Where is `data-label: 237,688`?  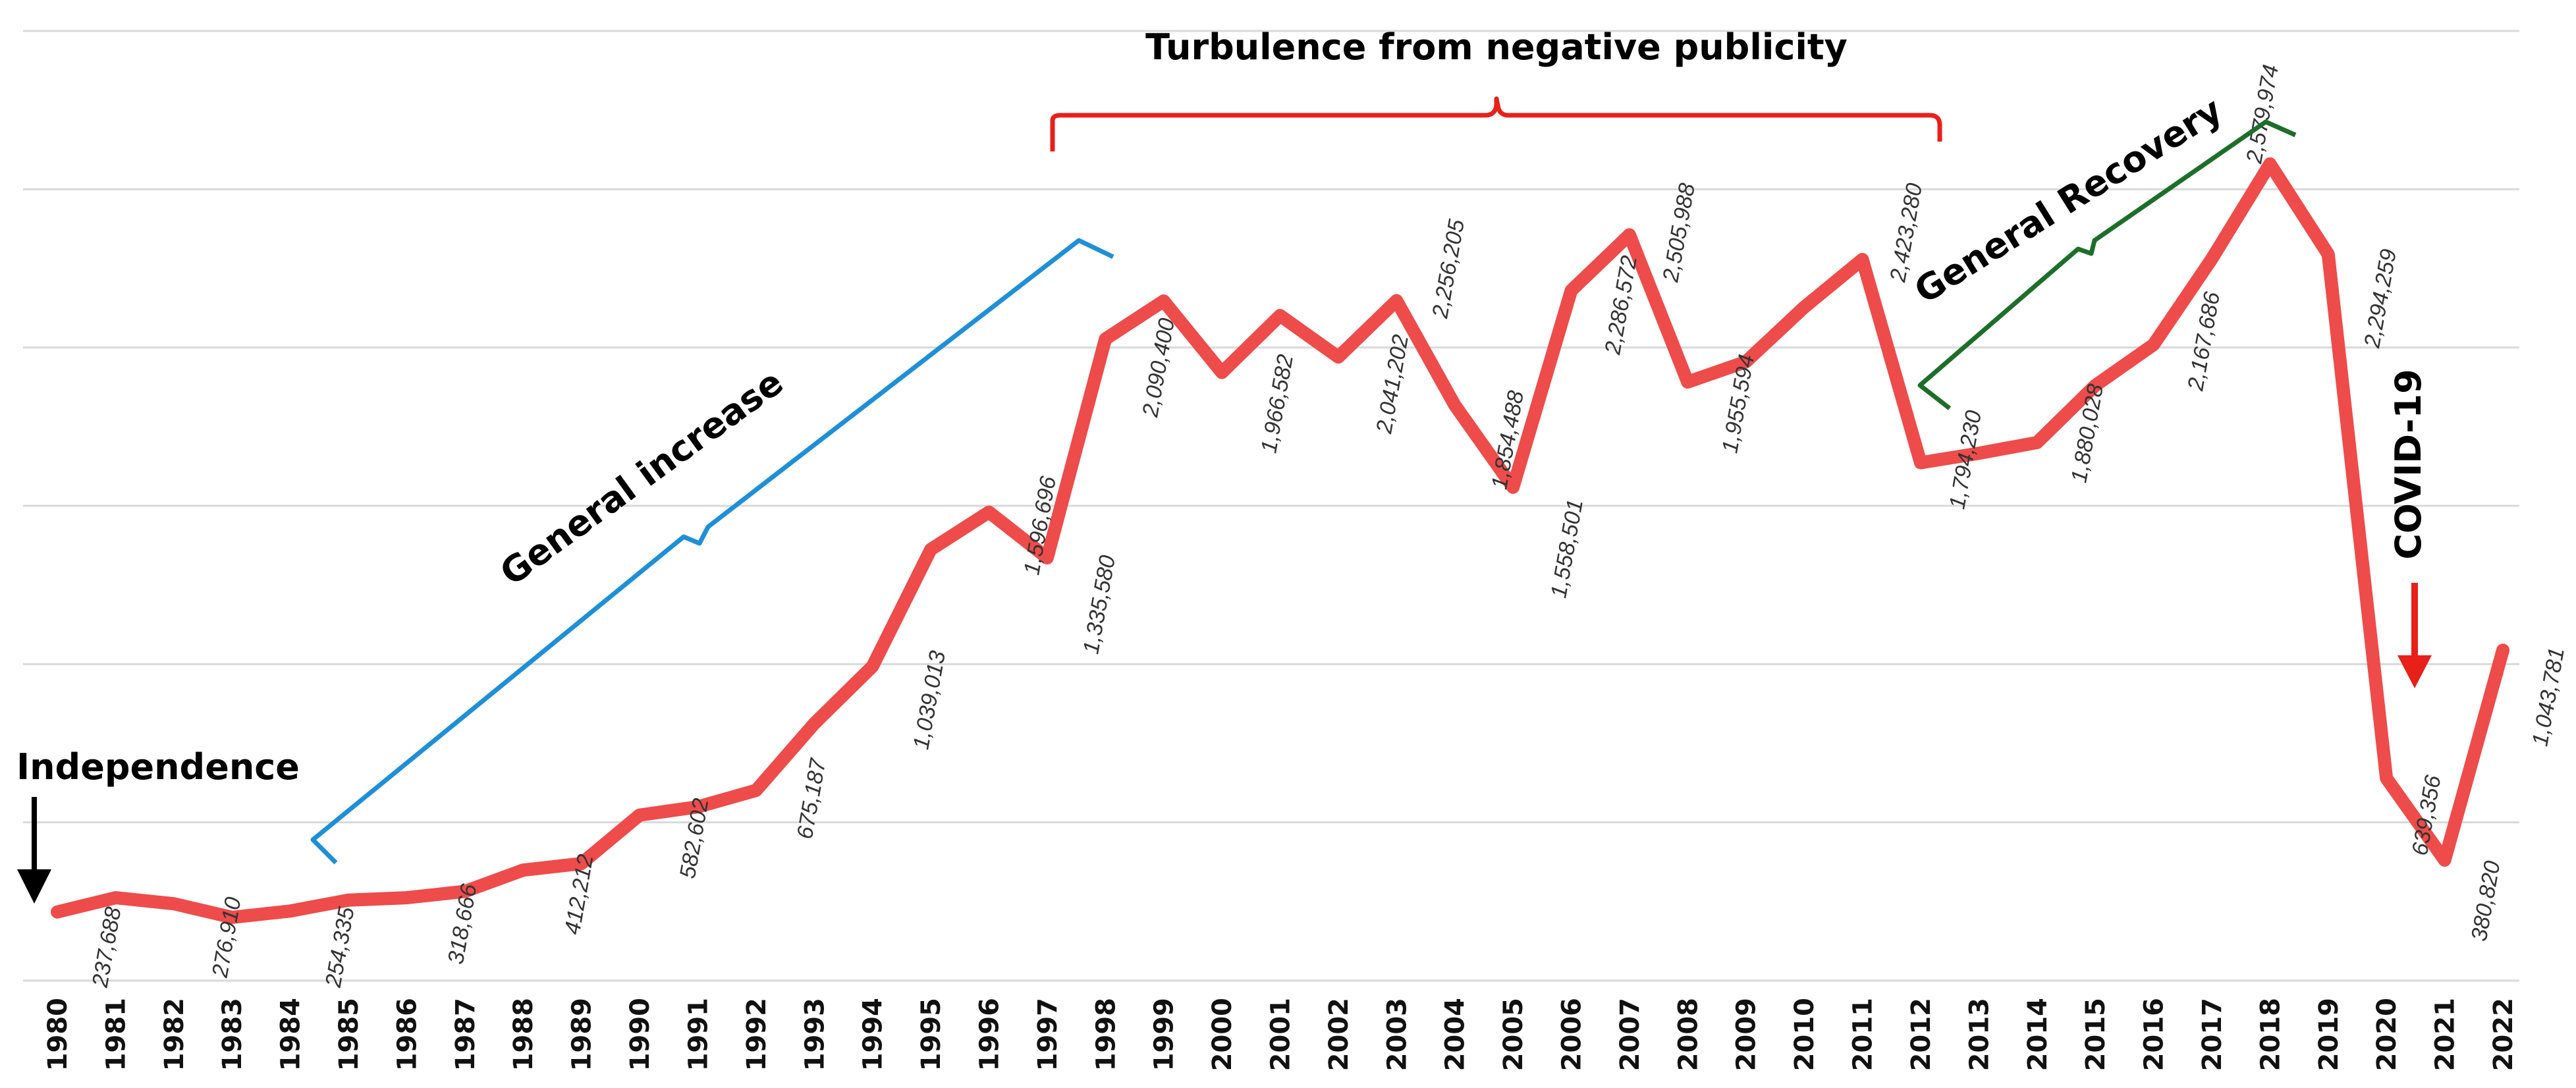
data-label: 237,688 is located at coordinates (107, 947).